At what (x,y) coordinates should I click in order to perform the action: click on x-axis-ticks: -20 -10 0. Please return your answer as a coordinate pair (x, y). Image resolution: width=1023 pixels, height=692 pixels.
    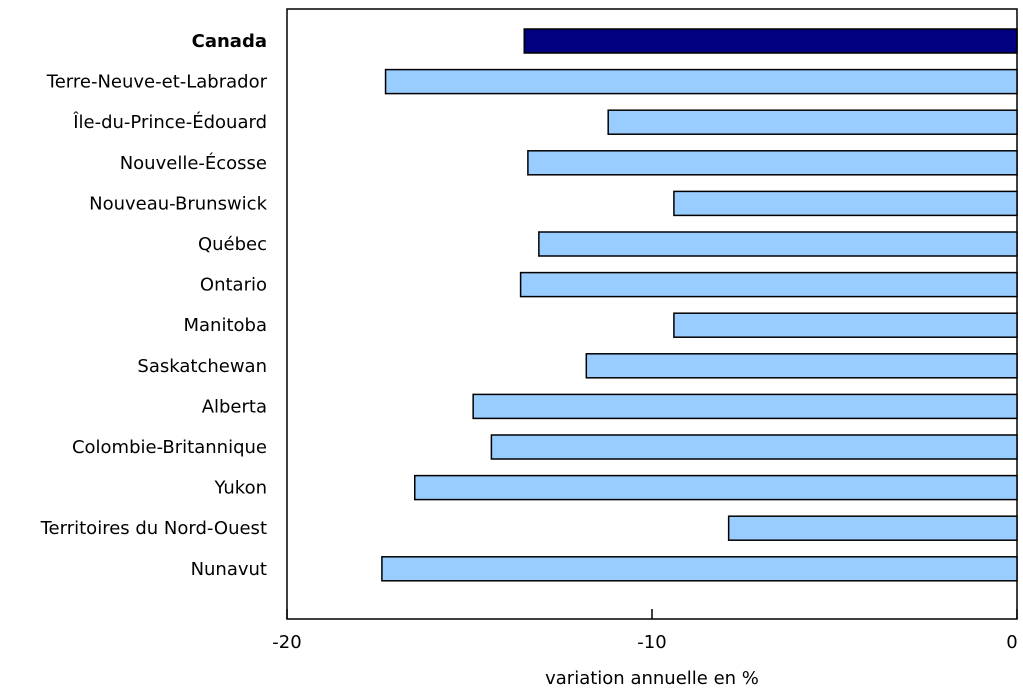
    Looking at the image, I should click on (645, 631).